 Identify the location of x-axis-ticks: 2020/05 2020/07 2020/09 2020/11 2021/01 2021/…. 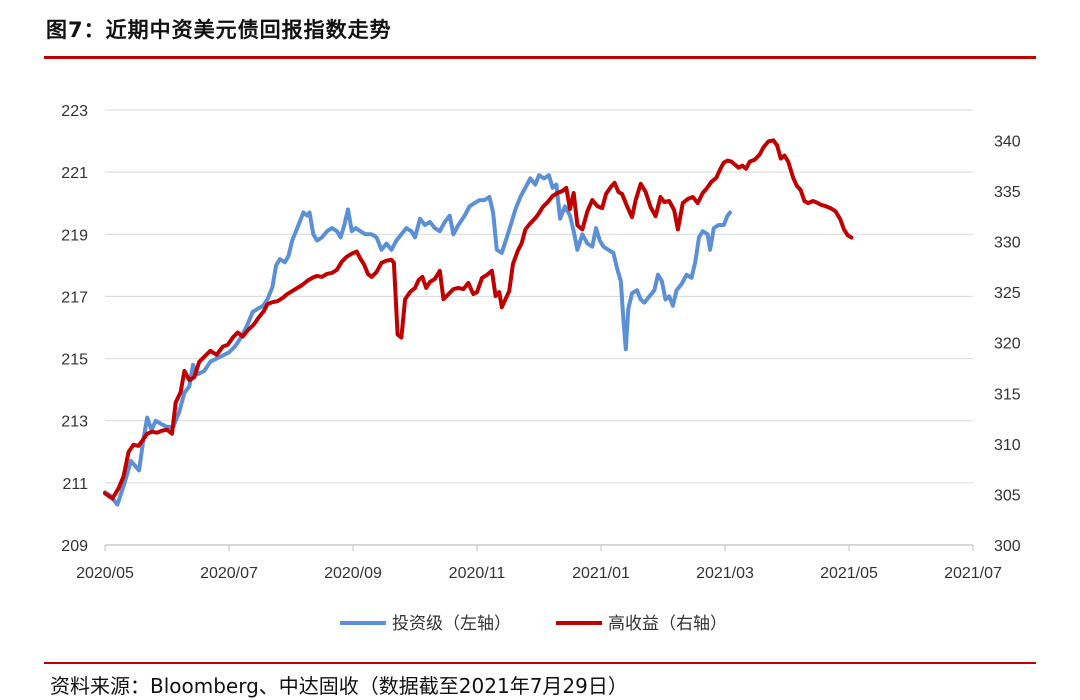
(539, 563).